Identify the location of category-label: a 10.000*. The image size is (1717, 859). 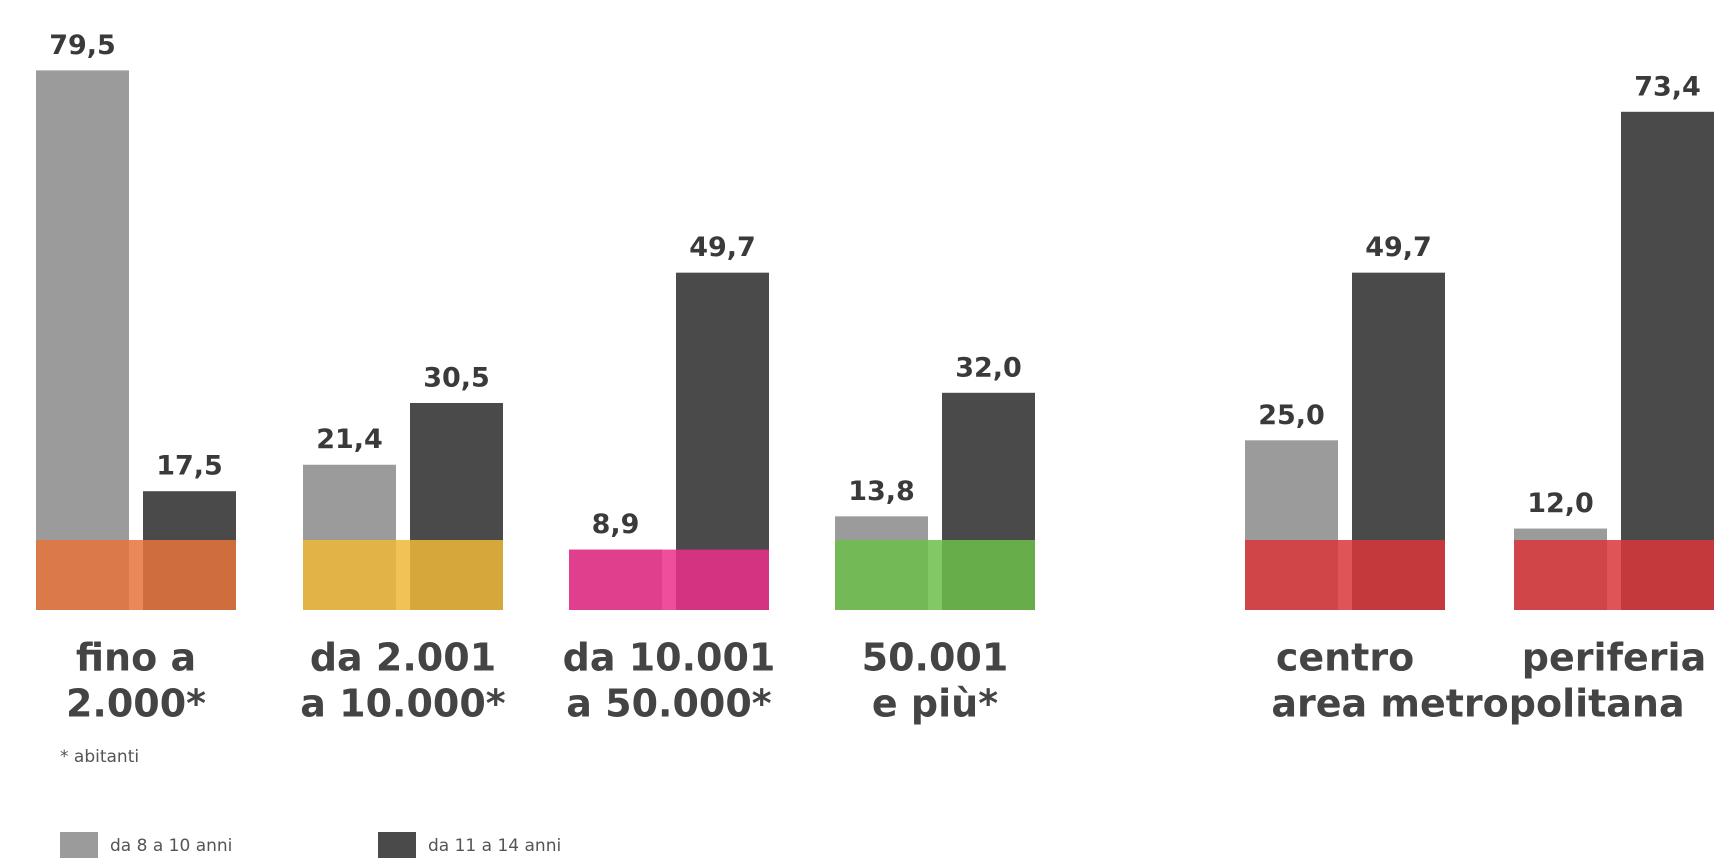
(403, 704).